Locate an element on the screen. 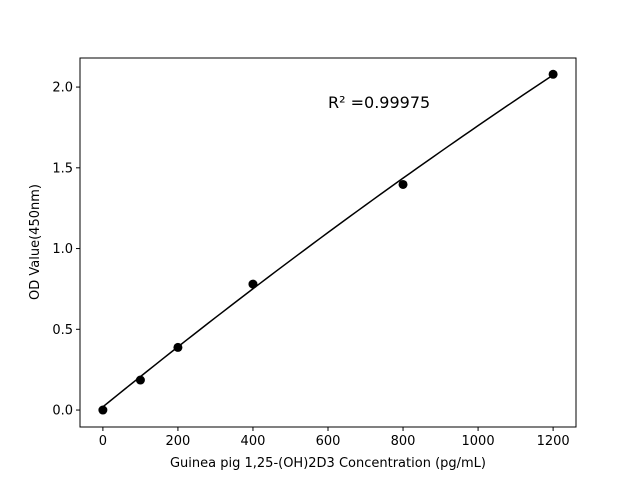  x-tick-label: 400 is located at coordinates (253, 441).